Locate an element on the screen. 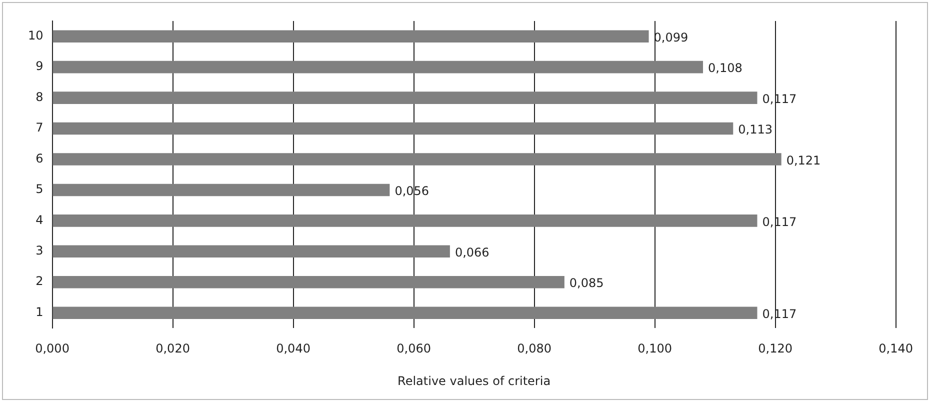 This screenshot has width=930, height=402. data-label: 0,121 is located at coordinates (803, 160).